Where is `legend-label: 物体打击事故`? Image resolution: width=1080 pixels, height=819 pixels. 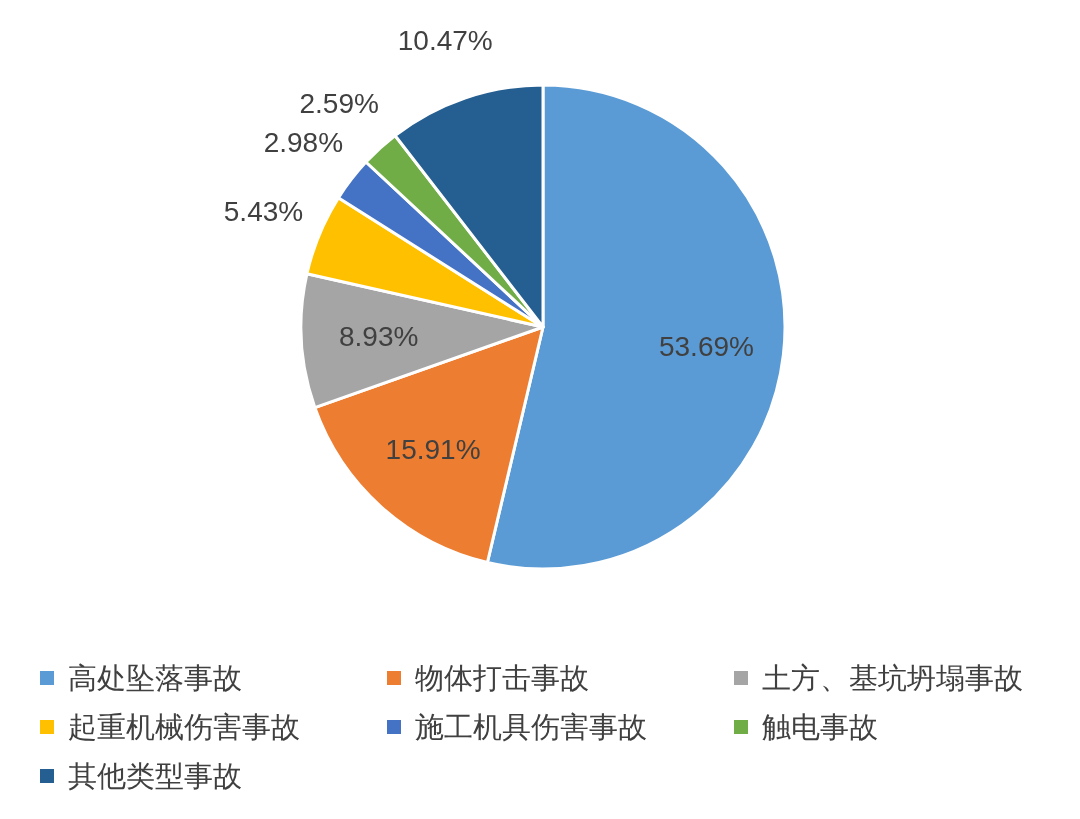
legend-label: 物体打击事故 is located at coordinates (502, 678).